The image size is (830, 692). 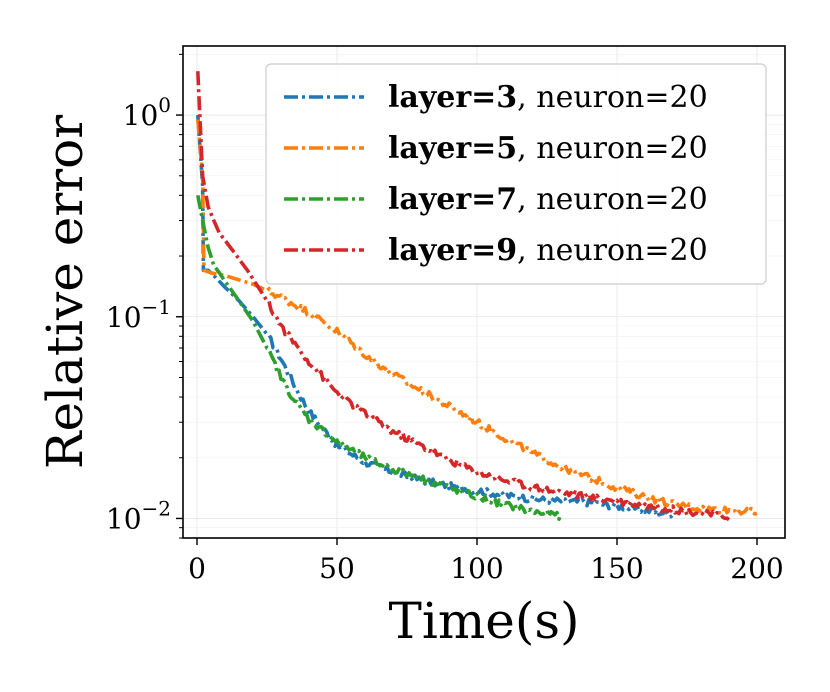 I want to click on legend-entry: layer=3, neuron=20, so click(x=548, y=97).